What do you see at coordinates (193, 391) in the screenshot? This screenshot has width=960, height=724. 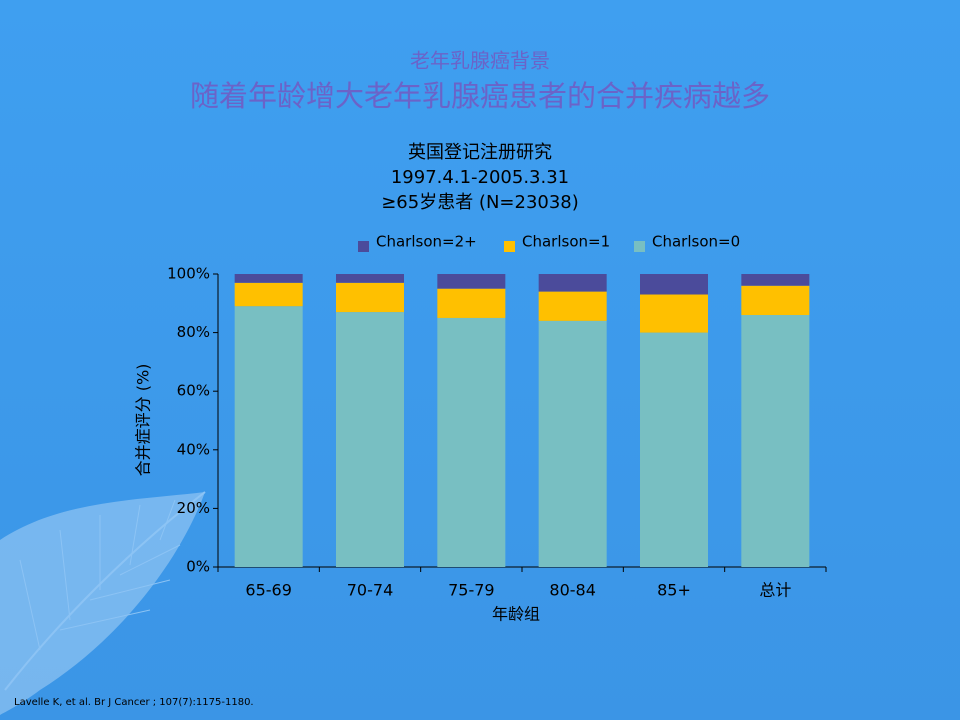 I see `y-tick-label: 60%` at bounding box center [193, 391].